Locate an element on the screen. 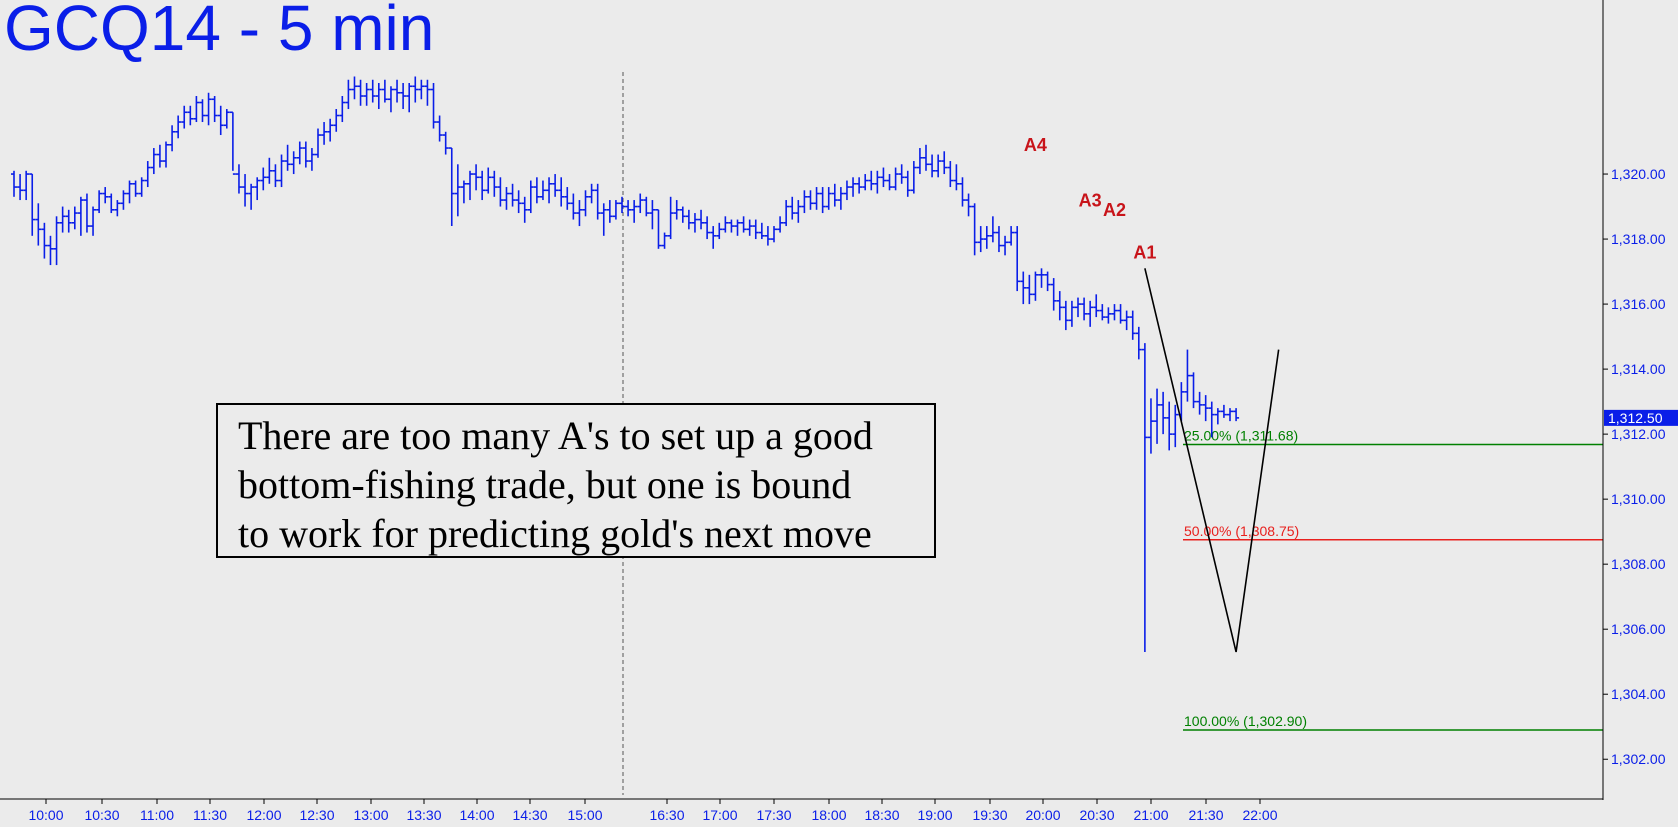 The height and width of the screenshot is (827, 1678). point-label-a1: A1 is located at coordinates (1144, 252).